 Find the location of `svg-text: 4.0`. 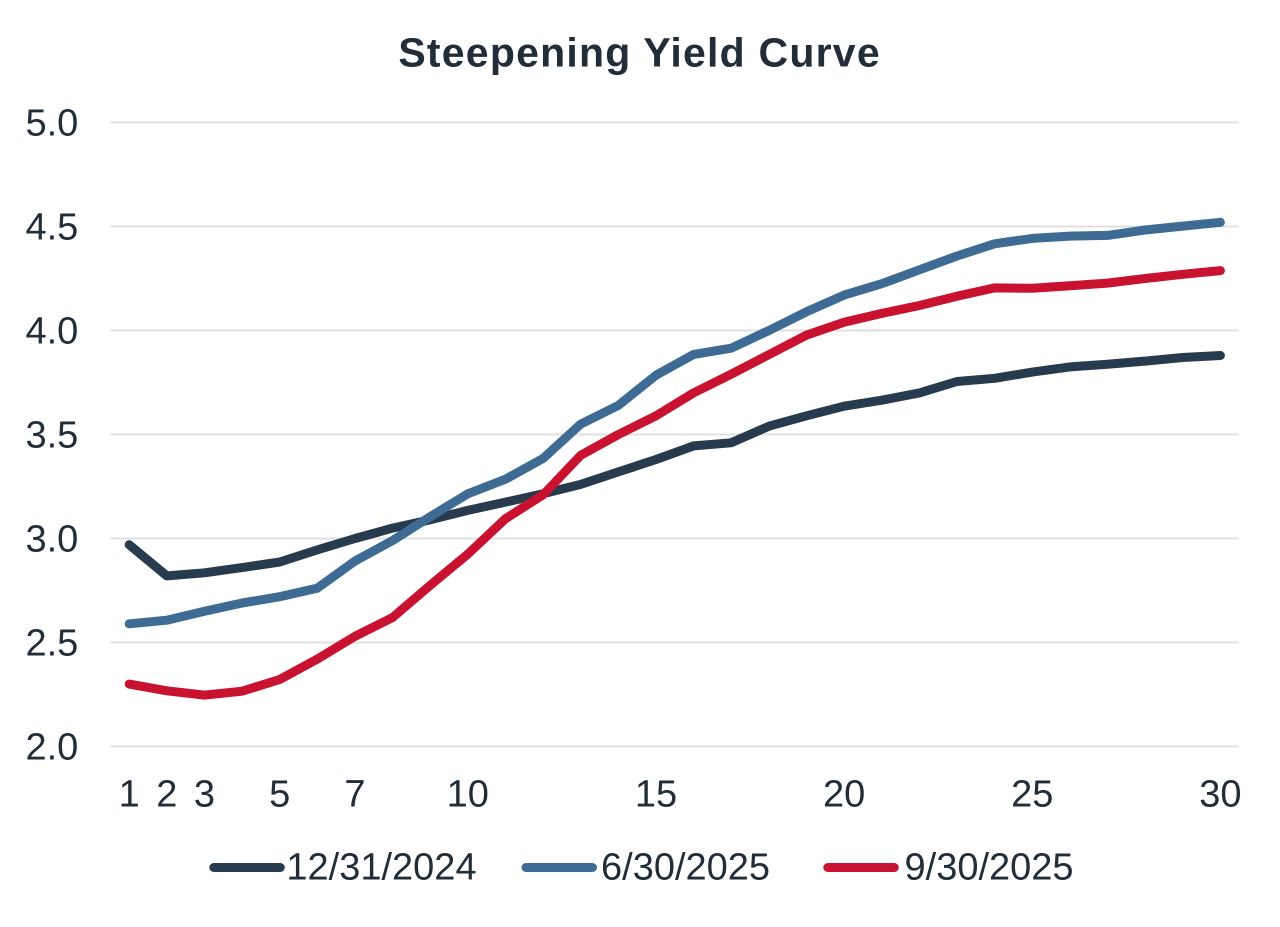

svg-text: 4.0 is located at coordinates (51, 332).